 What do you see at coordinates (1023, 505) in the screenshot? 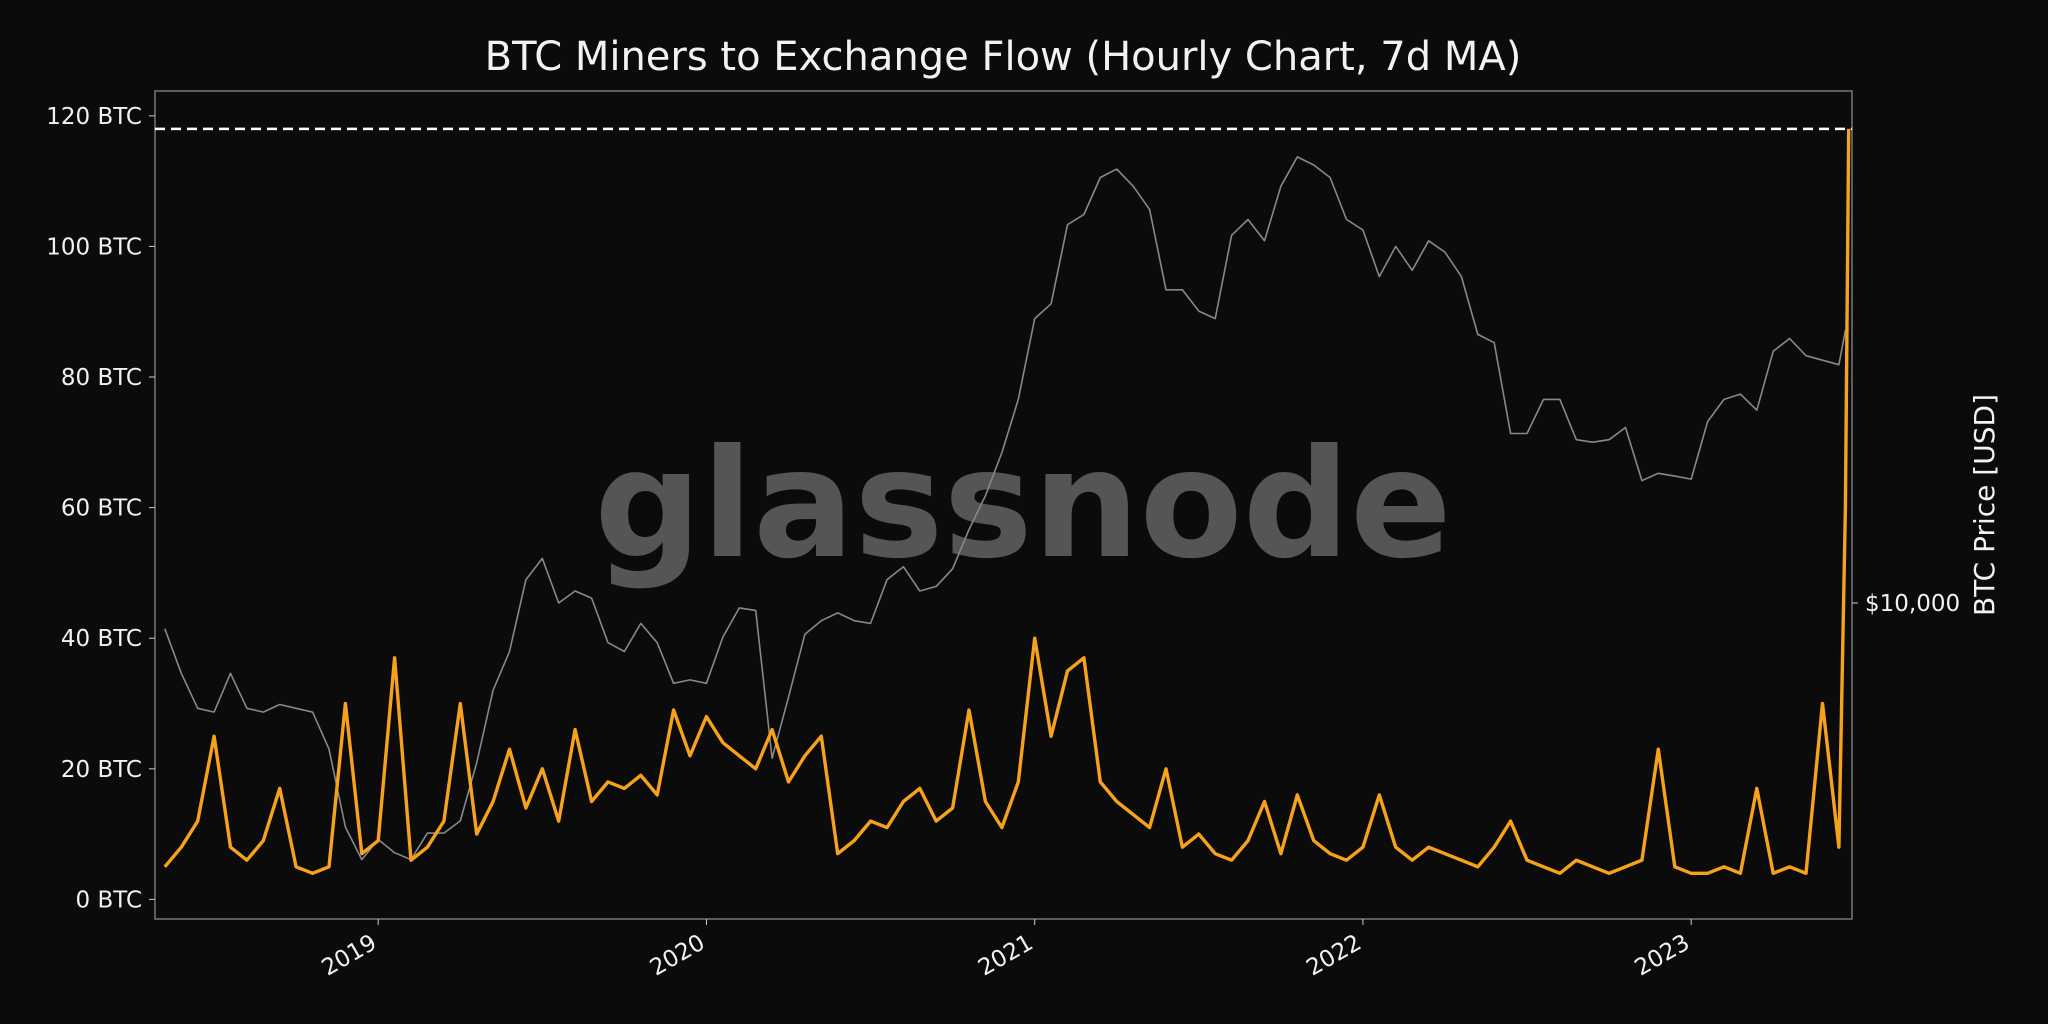
I see `watermark: glassnode` at bounding box center [1023, 505].